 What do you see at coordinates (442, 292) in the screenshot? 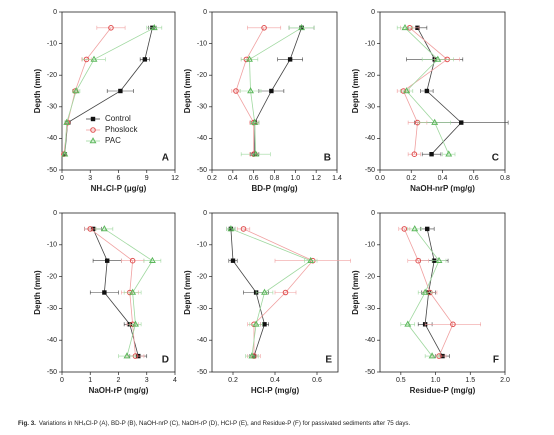
I see `plot-frame` at bounding box center [442, 292].